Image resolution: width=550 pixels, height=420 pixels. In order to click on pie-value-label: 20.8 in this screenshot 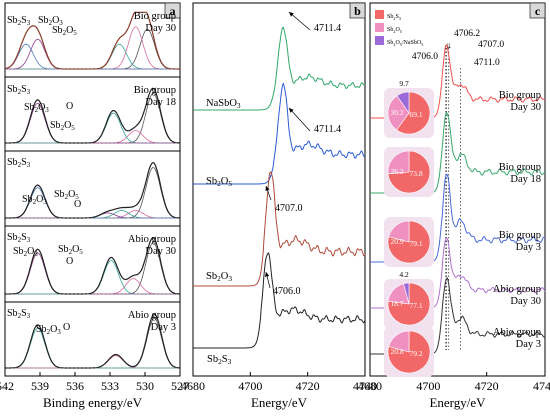, I will do `click(396, 351)`.